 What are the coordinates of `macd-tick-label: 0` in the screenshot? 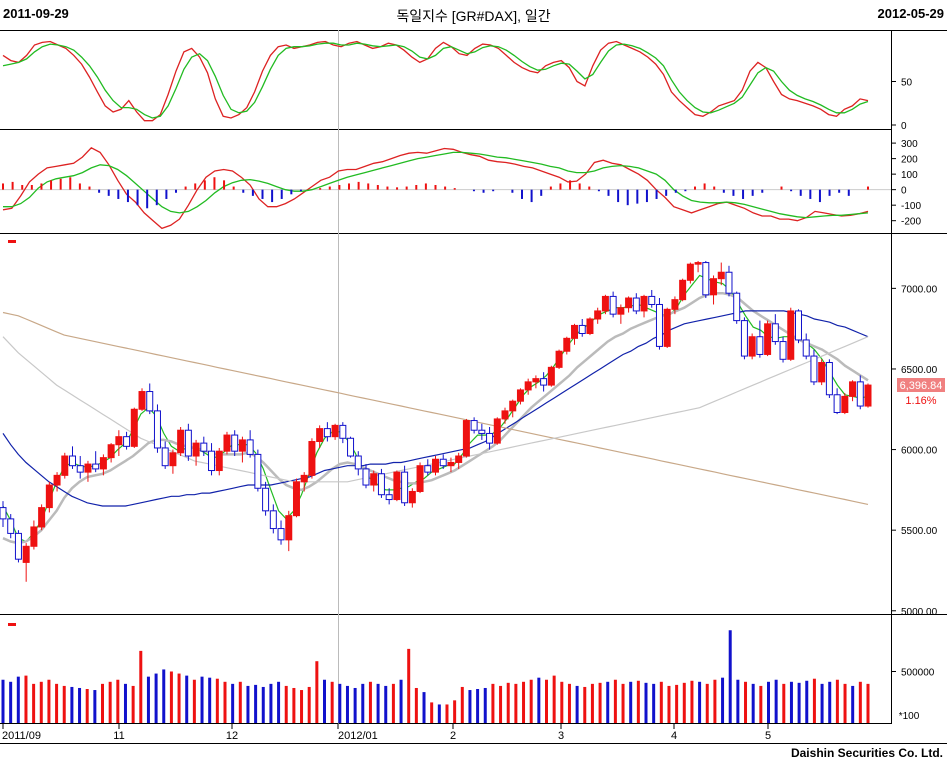 It's located at (904, 191).